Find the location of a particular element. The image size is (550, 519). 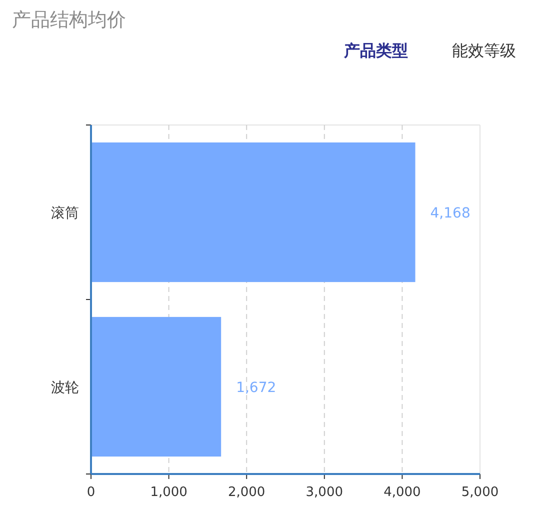

y-tick-label: 滚筒 is located at coordinates (65, 213).